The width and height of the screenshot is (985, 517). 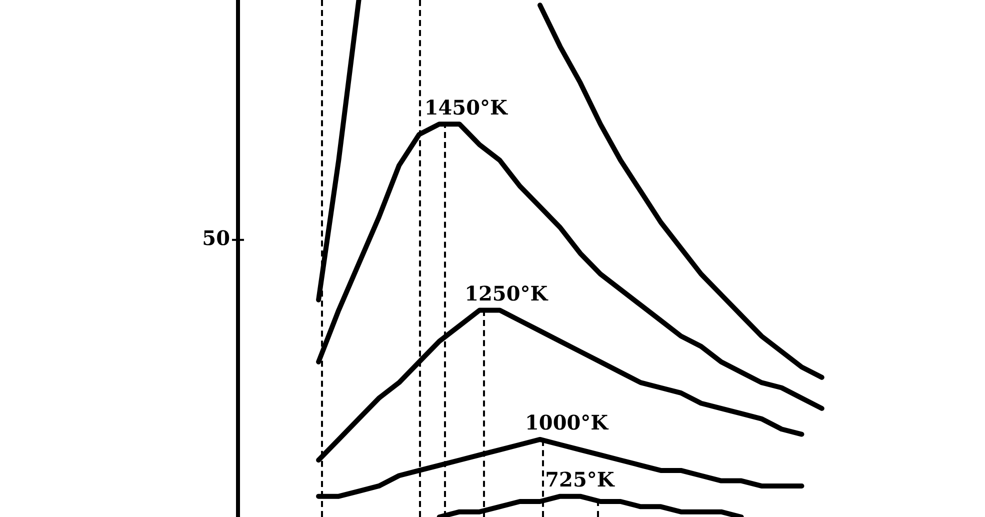 What do you see at coordinates (580, 480) in the screenshot?
I see `series-label: 725°K` at bounding box center [580, 480].